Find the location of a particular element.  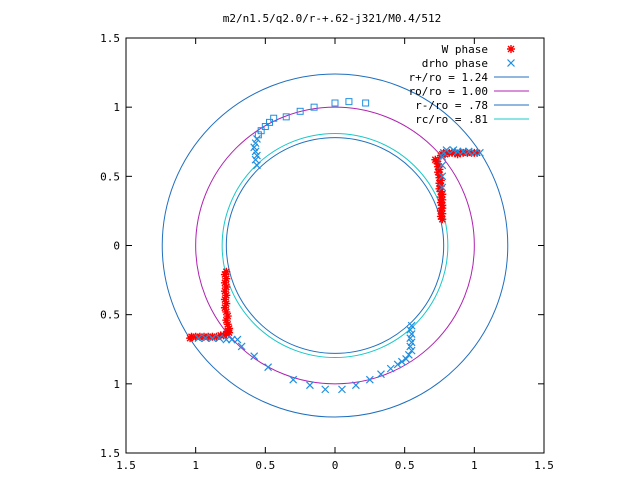

y-tick-label: 0 is located at coordinates (116, 246).